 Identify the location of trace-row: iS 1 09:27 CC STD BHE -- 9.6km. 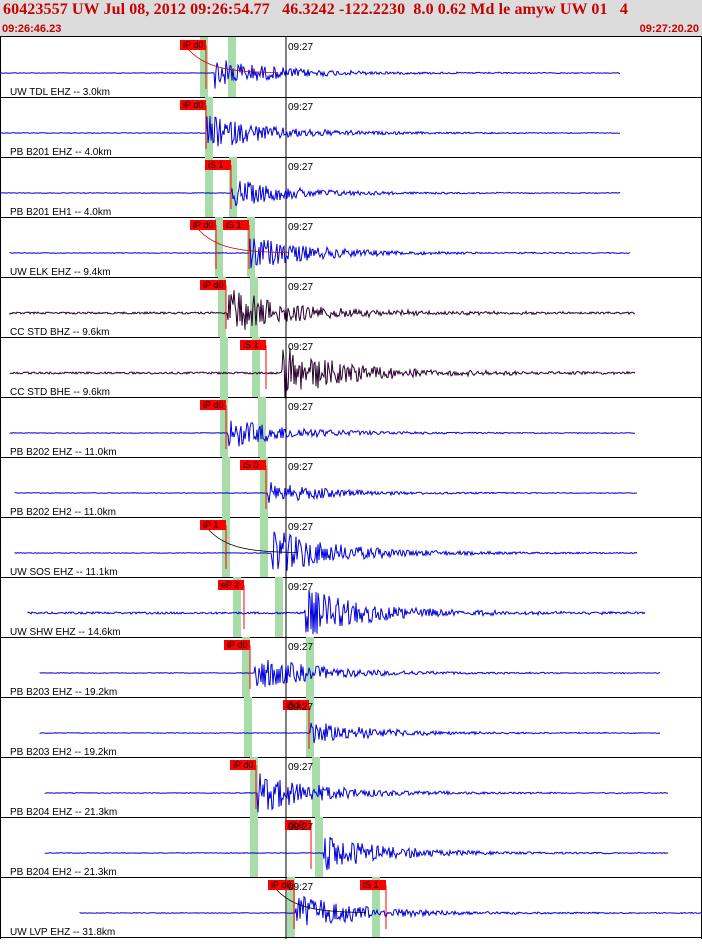
(351, 368).